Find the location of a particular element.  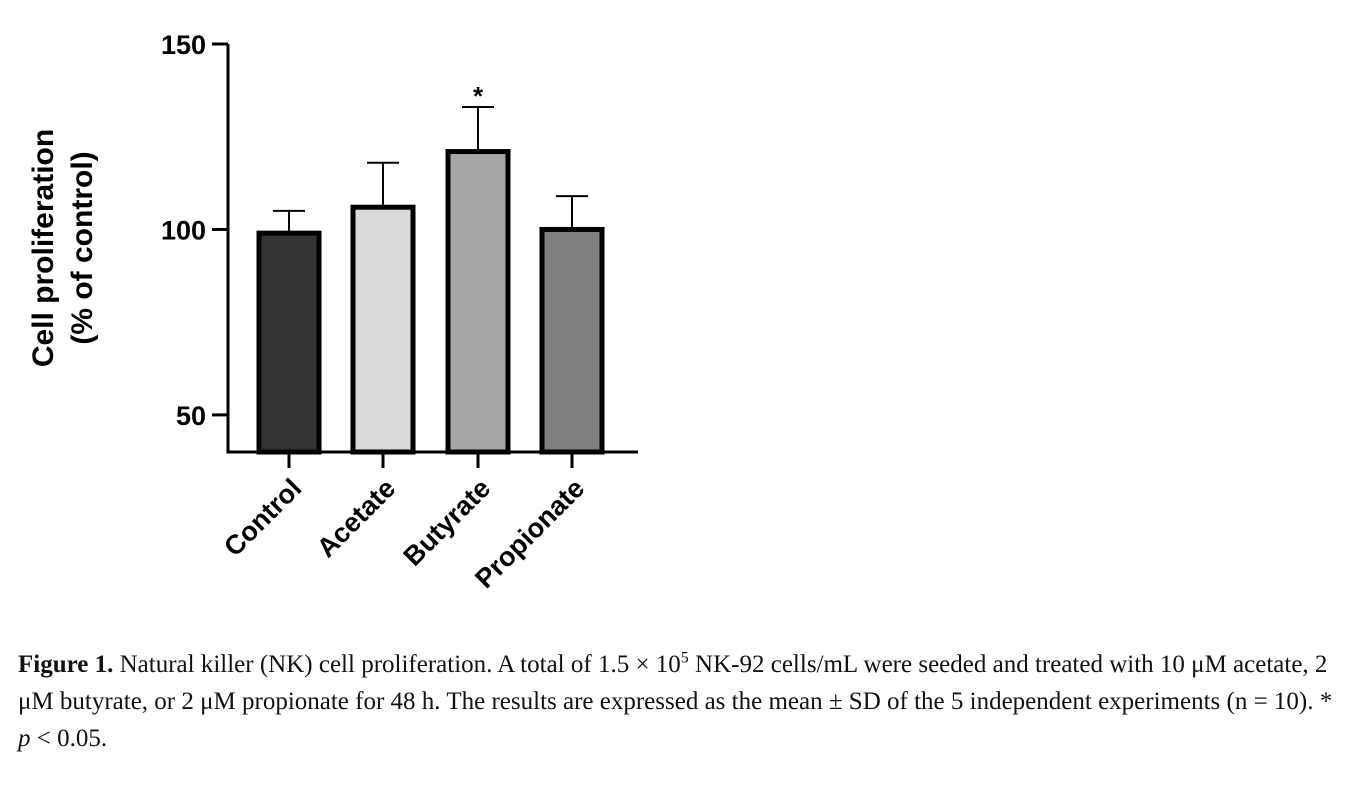

annotations: * is located at coordinates (478, 96).